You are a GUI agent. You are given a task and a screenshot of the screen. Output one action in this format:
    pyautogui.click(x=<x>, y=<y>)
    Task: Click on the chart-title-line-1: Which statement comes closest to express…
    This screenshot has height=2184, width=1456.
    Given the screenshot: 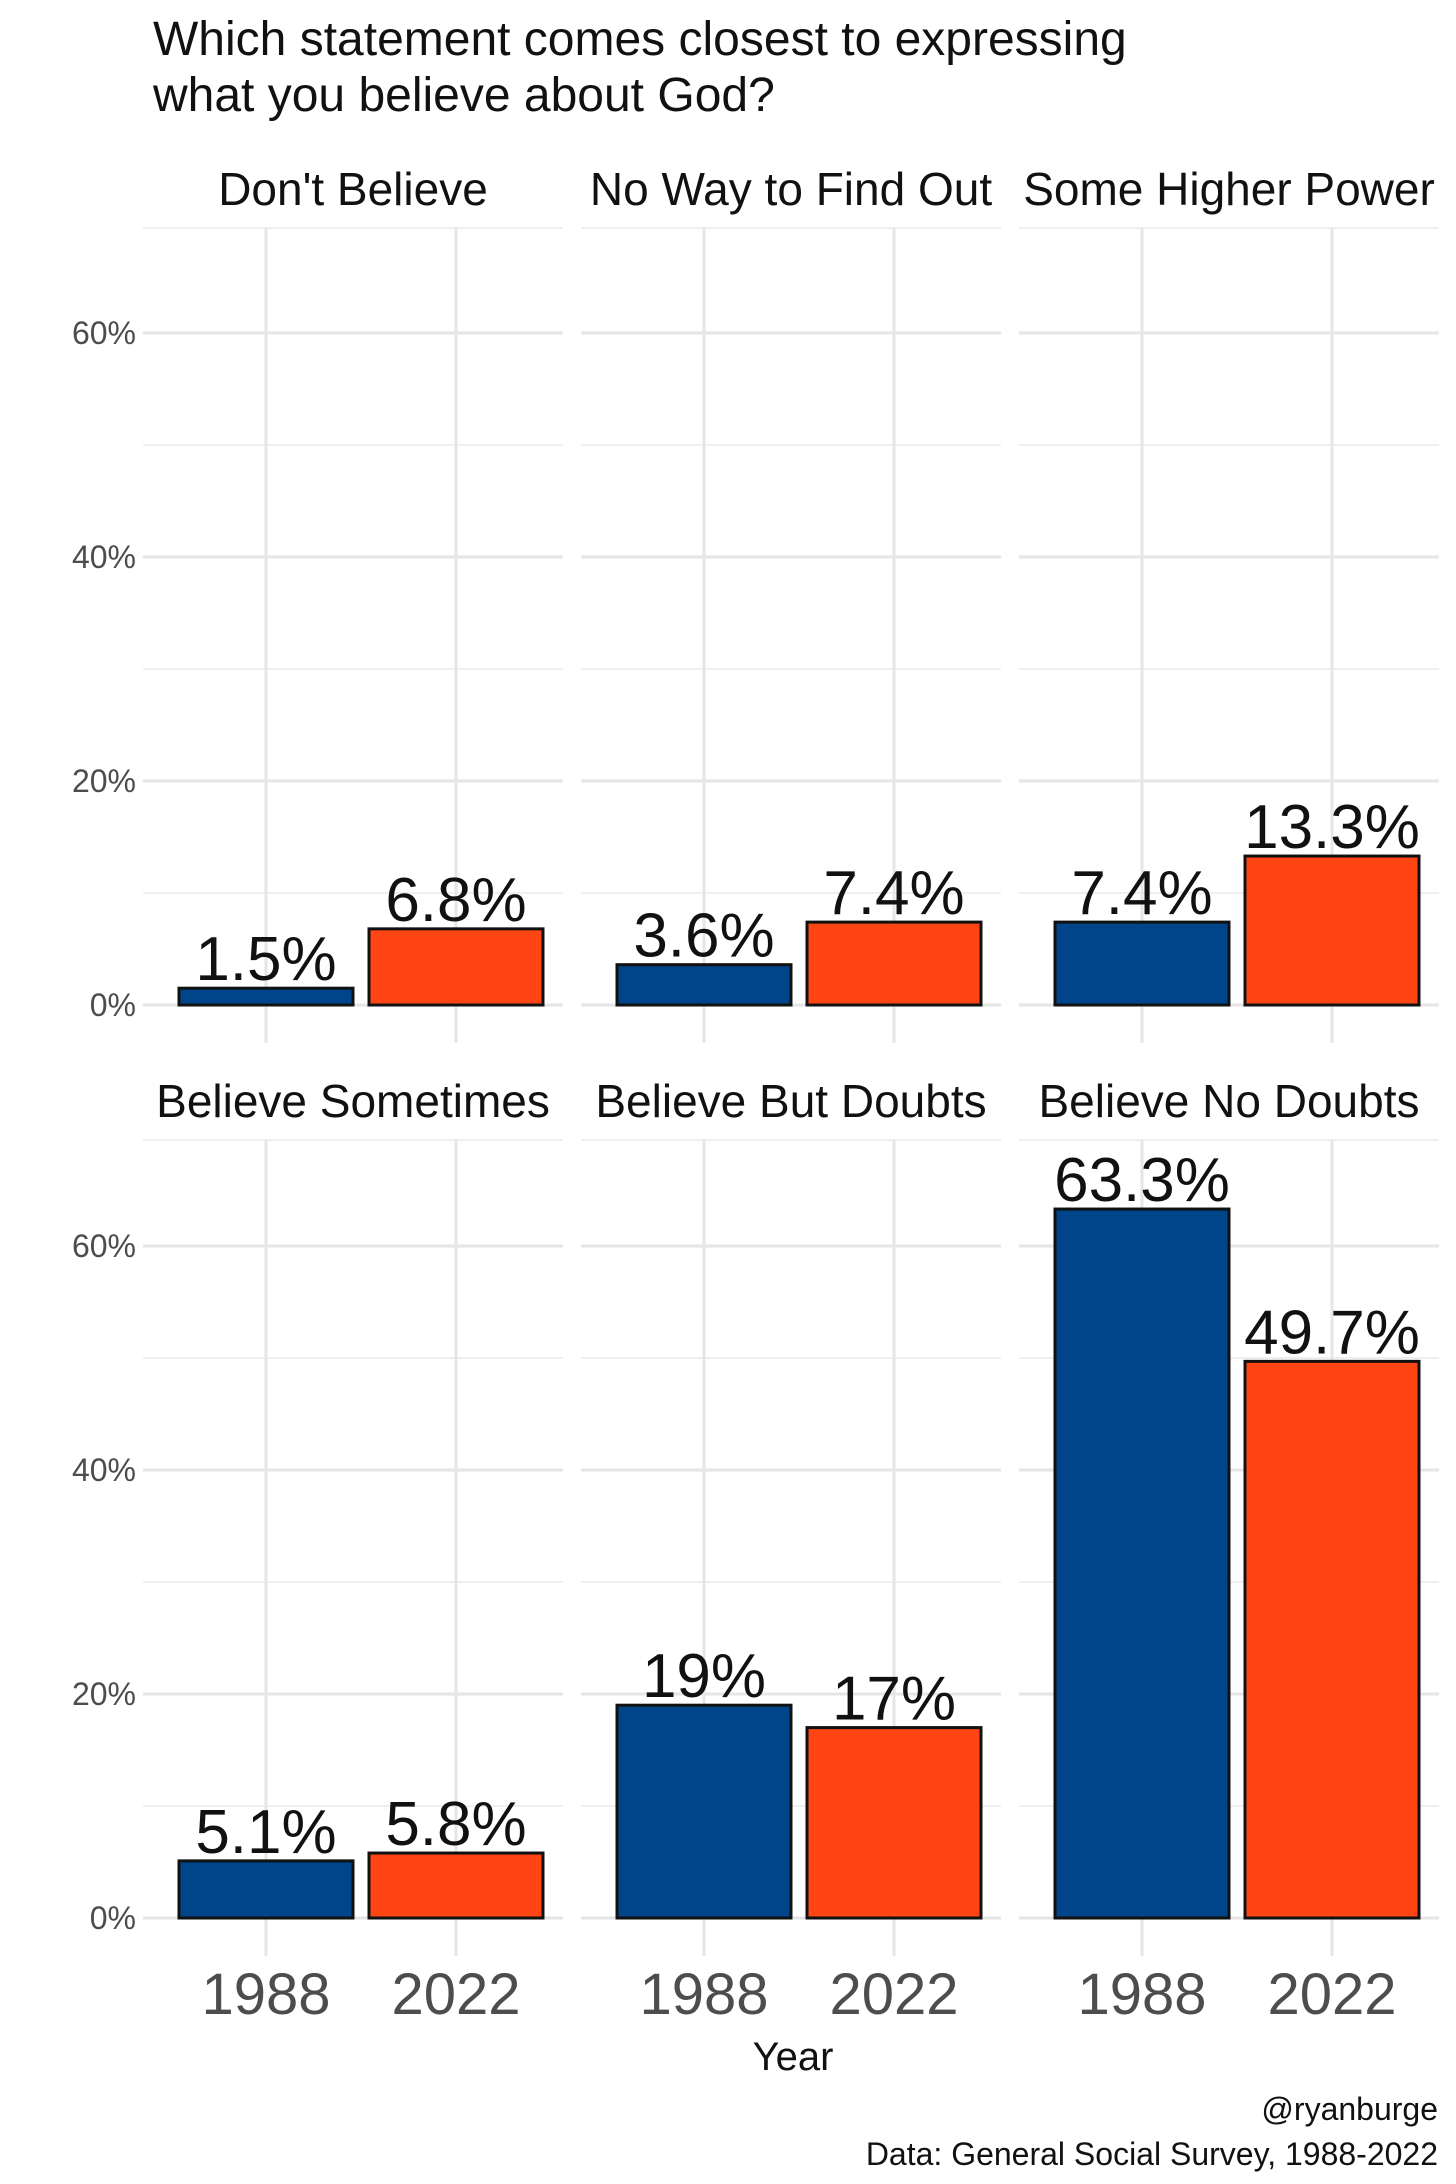 What is the action you would take?
    pyautogui.click(x=640, y=39)
    